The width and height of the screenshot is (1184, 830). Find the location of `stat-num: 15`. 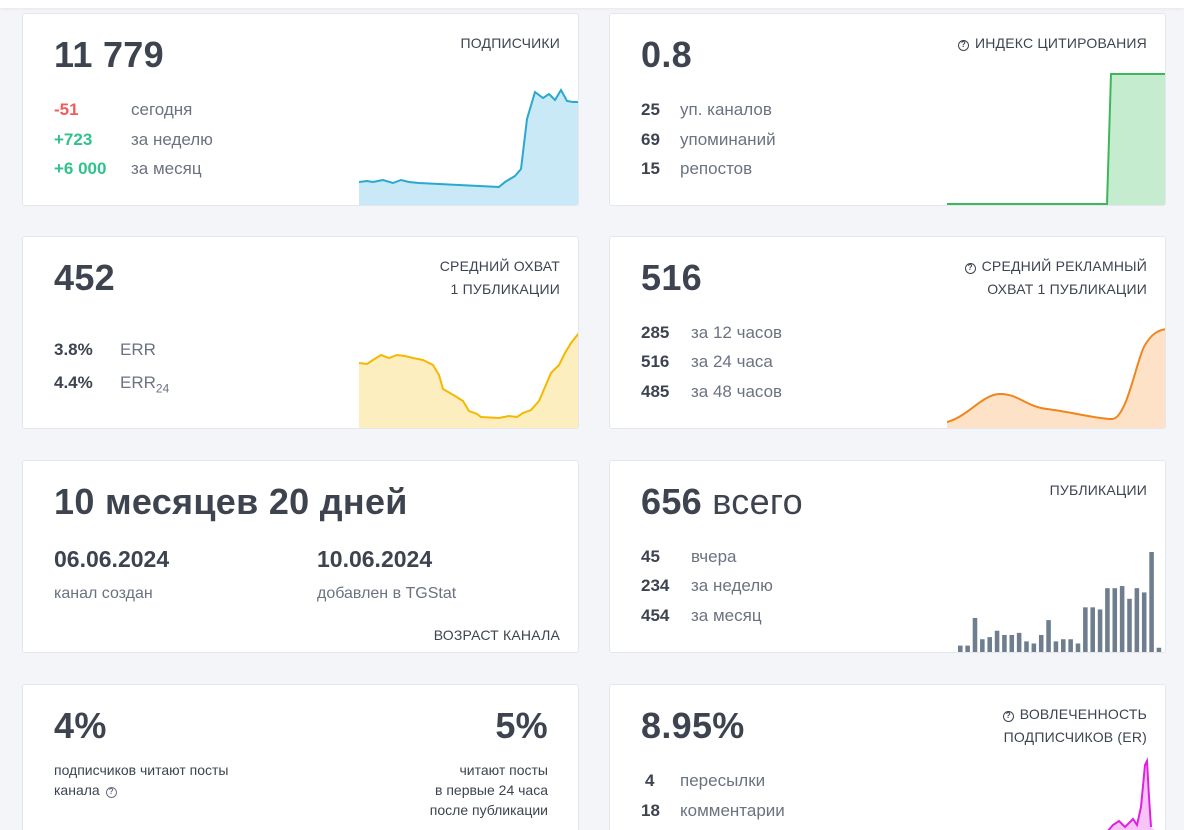

stat-num: 15 is located at coordinates (650, 168).